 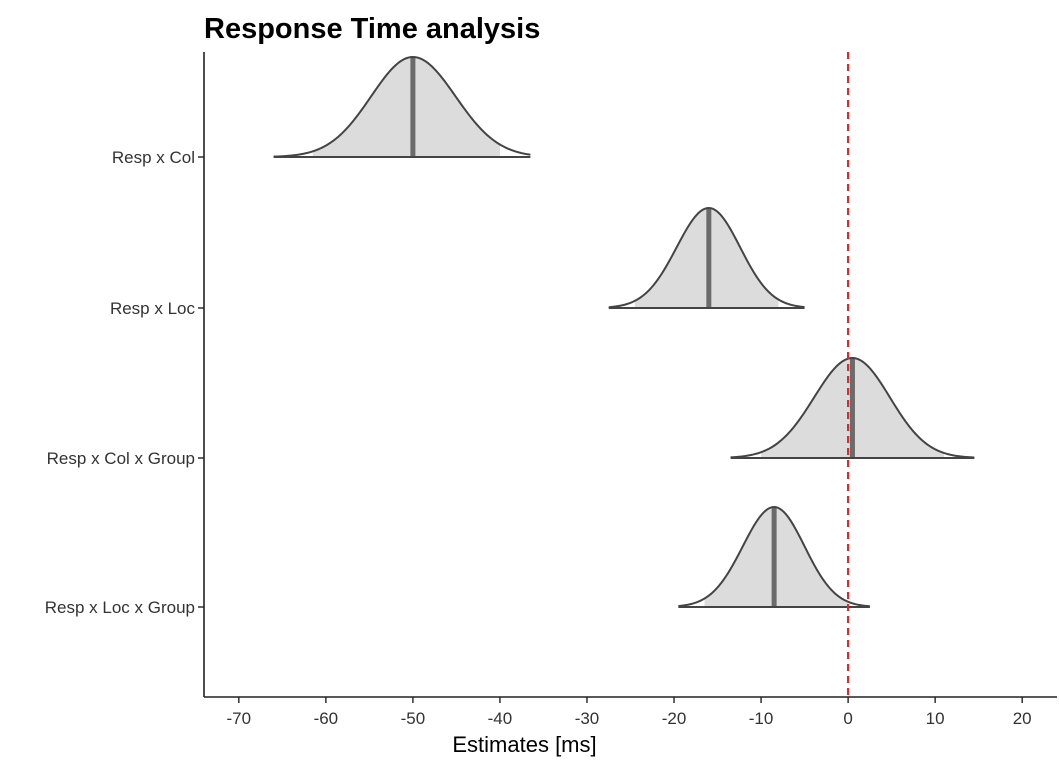 I want to click on x-tick-label: 0, so click(x=847, y=718).